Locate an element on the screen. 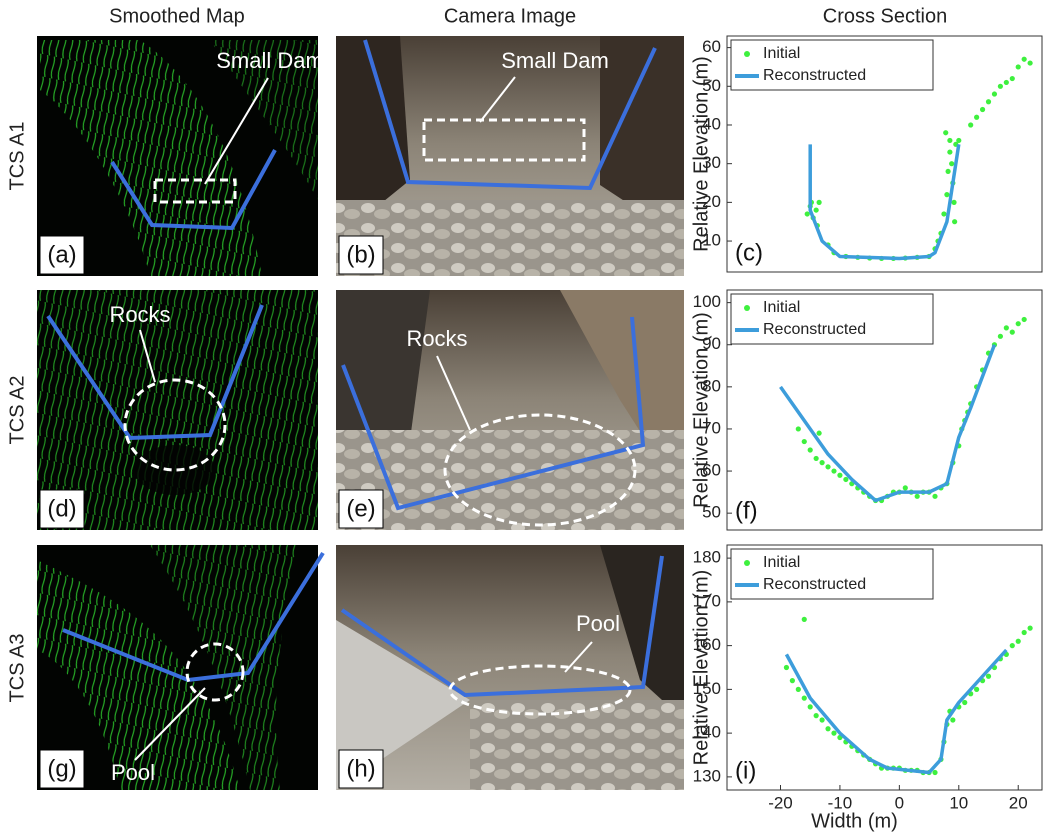  y-tick-label: 90 is located at coordinates (711, 343).